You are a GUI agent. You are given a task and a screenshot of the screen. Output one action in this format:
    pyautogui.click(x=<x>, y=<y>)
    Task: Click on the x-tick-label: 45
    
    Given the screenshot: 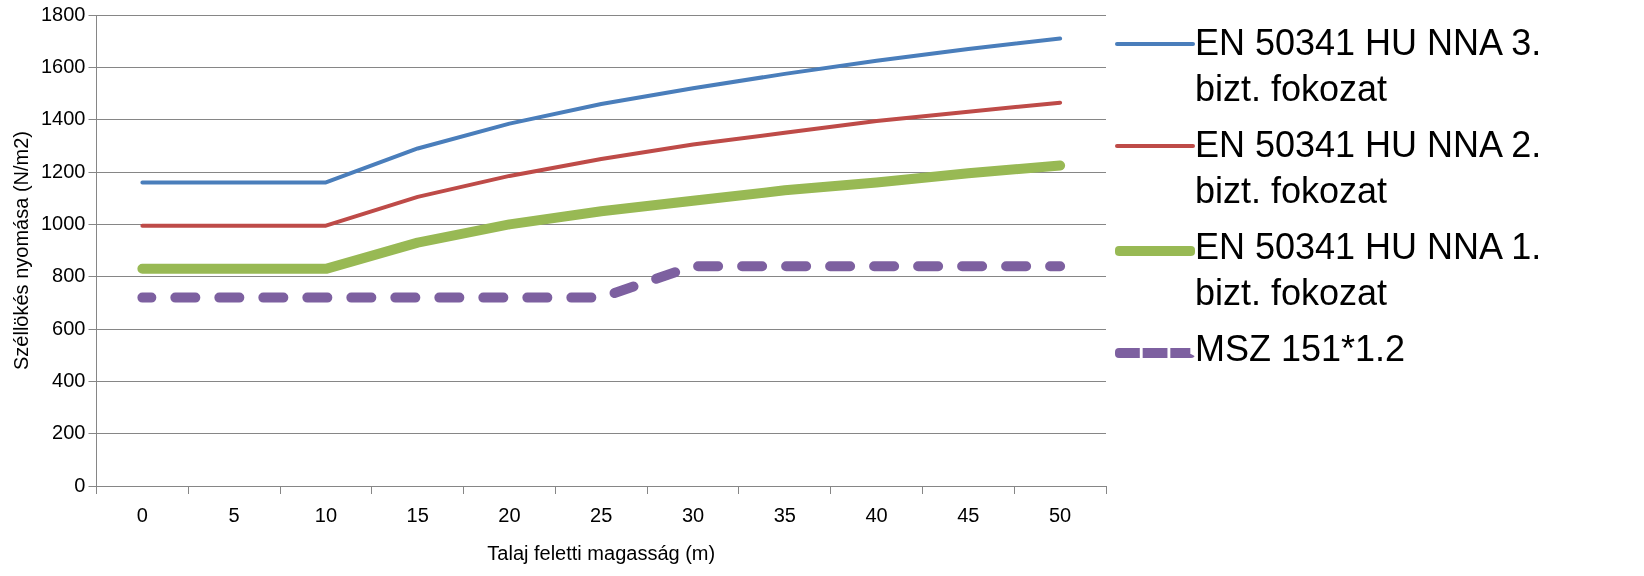 What is the action you would take?
    pyautogui.click(x=968, y=514)
    